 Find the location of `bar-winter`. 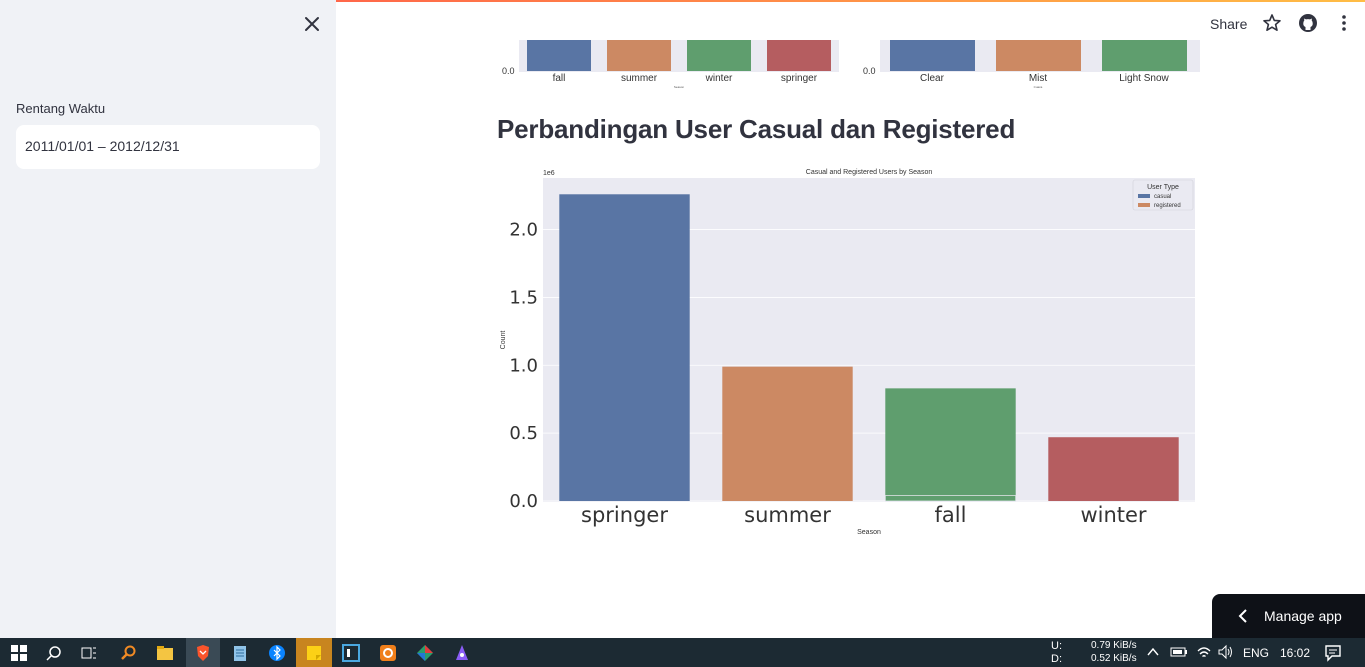

bar-winter is located at coordinates (719, 55).